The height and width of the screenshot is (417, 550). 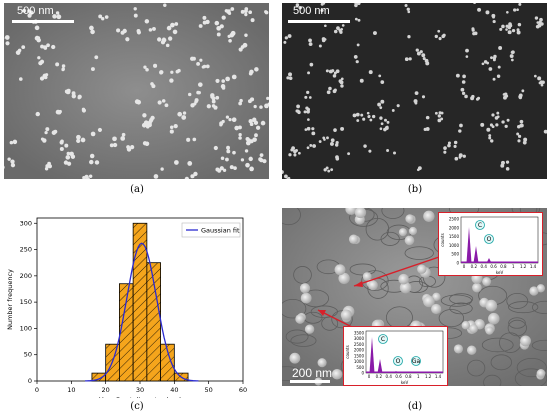 What do you see at coordinates (415, 406) in the screenshot?
I see `caption-d: (d)` at bounding box center [415, 406].